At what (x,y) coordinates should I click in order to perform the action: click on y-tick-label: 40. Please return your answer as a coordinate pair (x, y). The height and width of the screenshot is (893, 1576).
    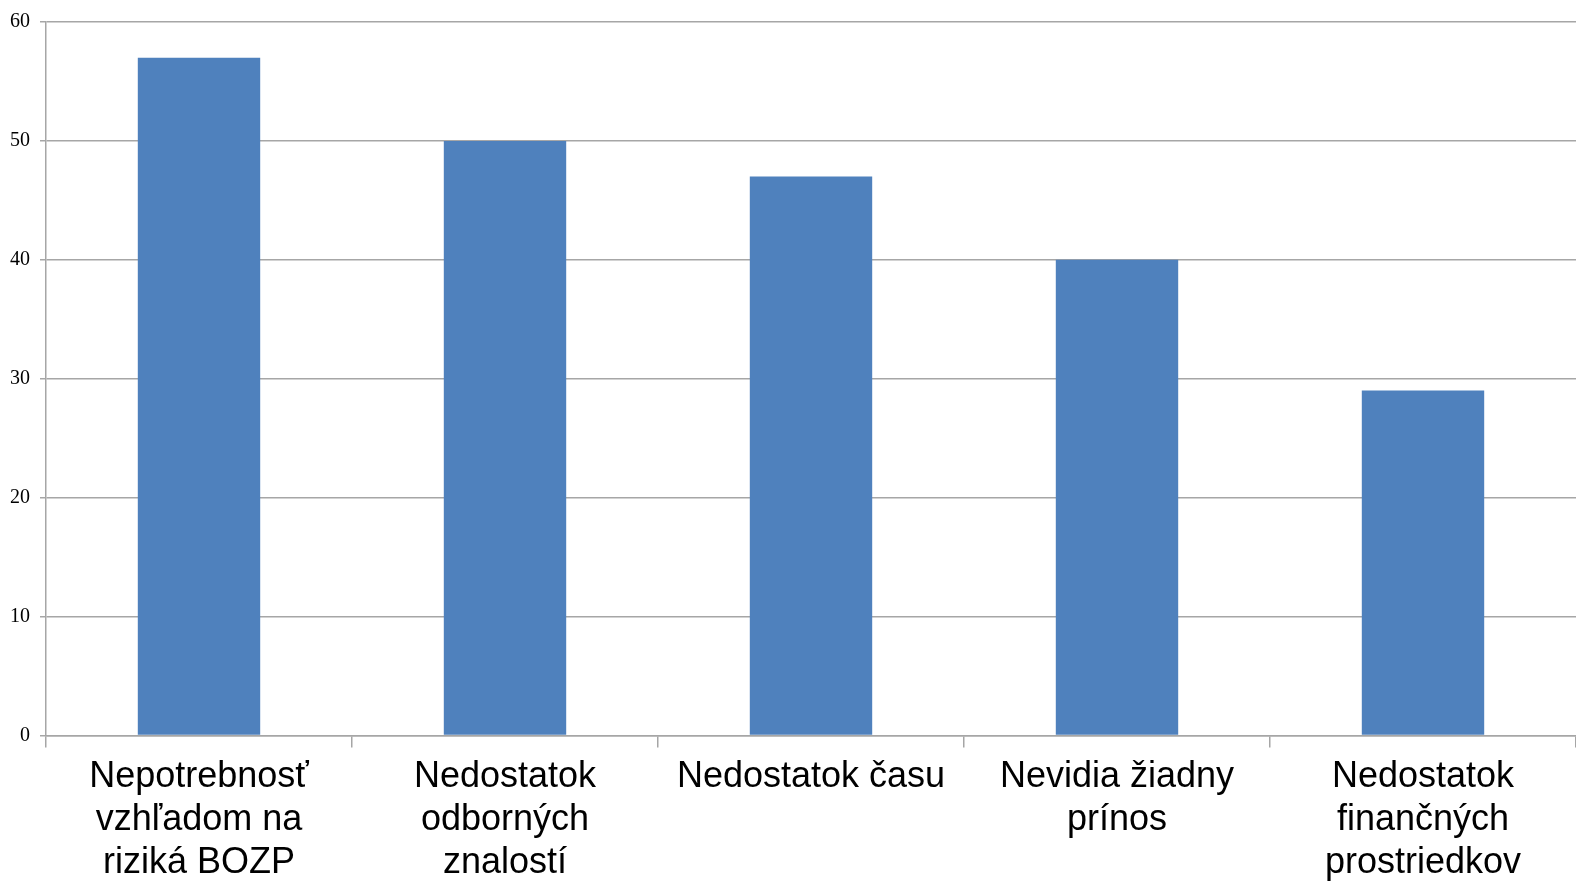
    Looking at the image, I should click on (20, 258).